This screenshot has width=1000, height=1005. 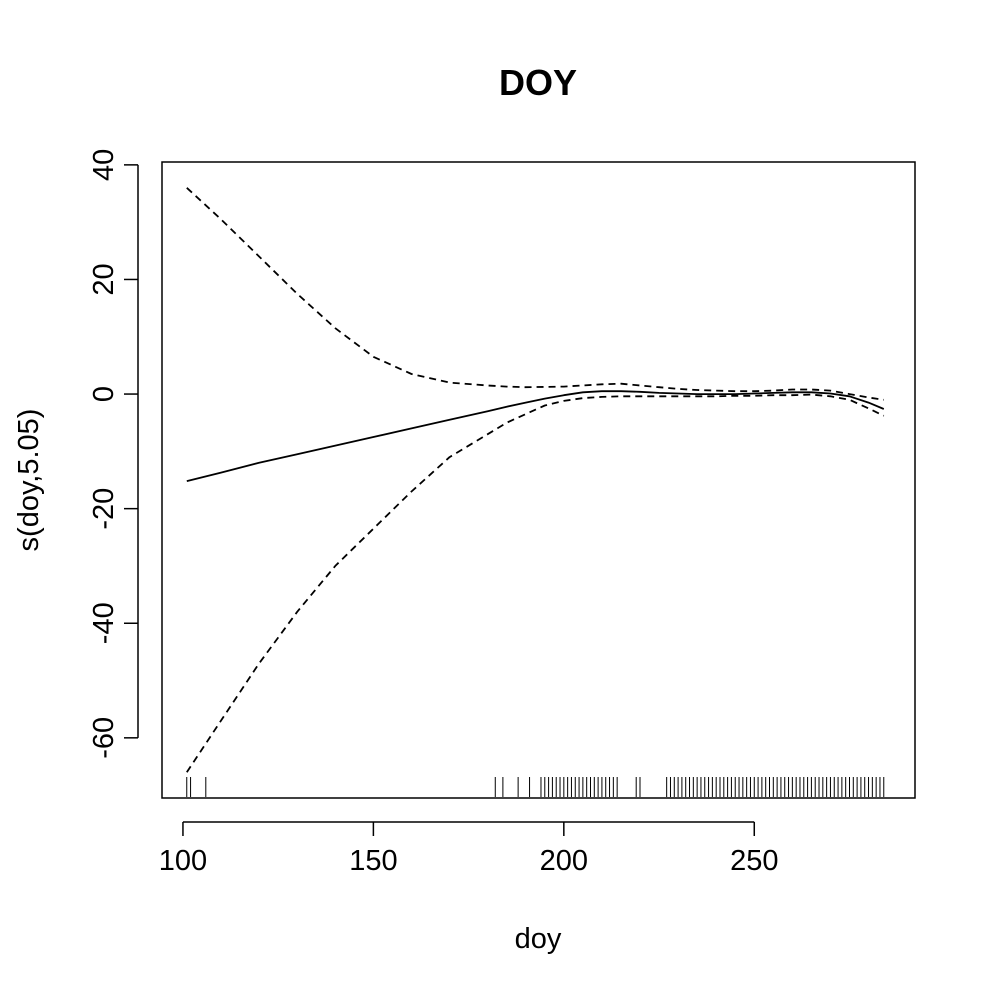 I want to click on x-tick-label: 100, so click(x=183, y=861).